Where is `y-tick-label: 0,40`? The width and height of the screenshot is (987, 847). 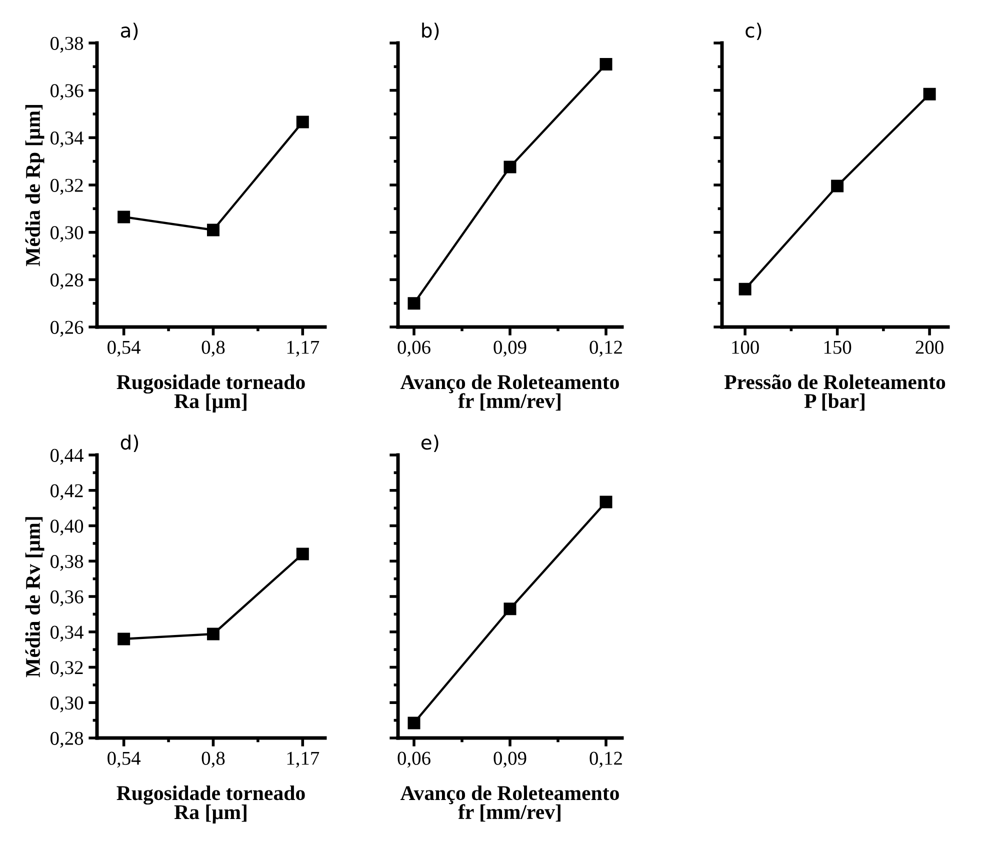
y-tick-label: 0,40 is located at coordinates (67, 528).